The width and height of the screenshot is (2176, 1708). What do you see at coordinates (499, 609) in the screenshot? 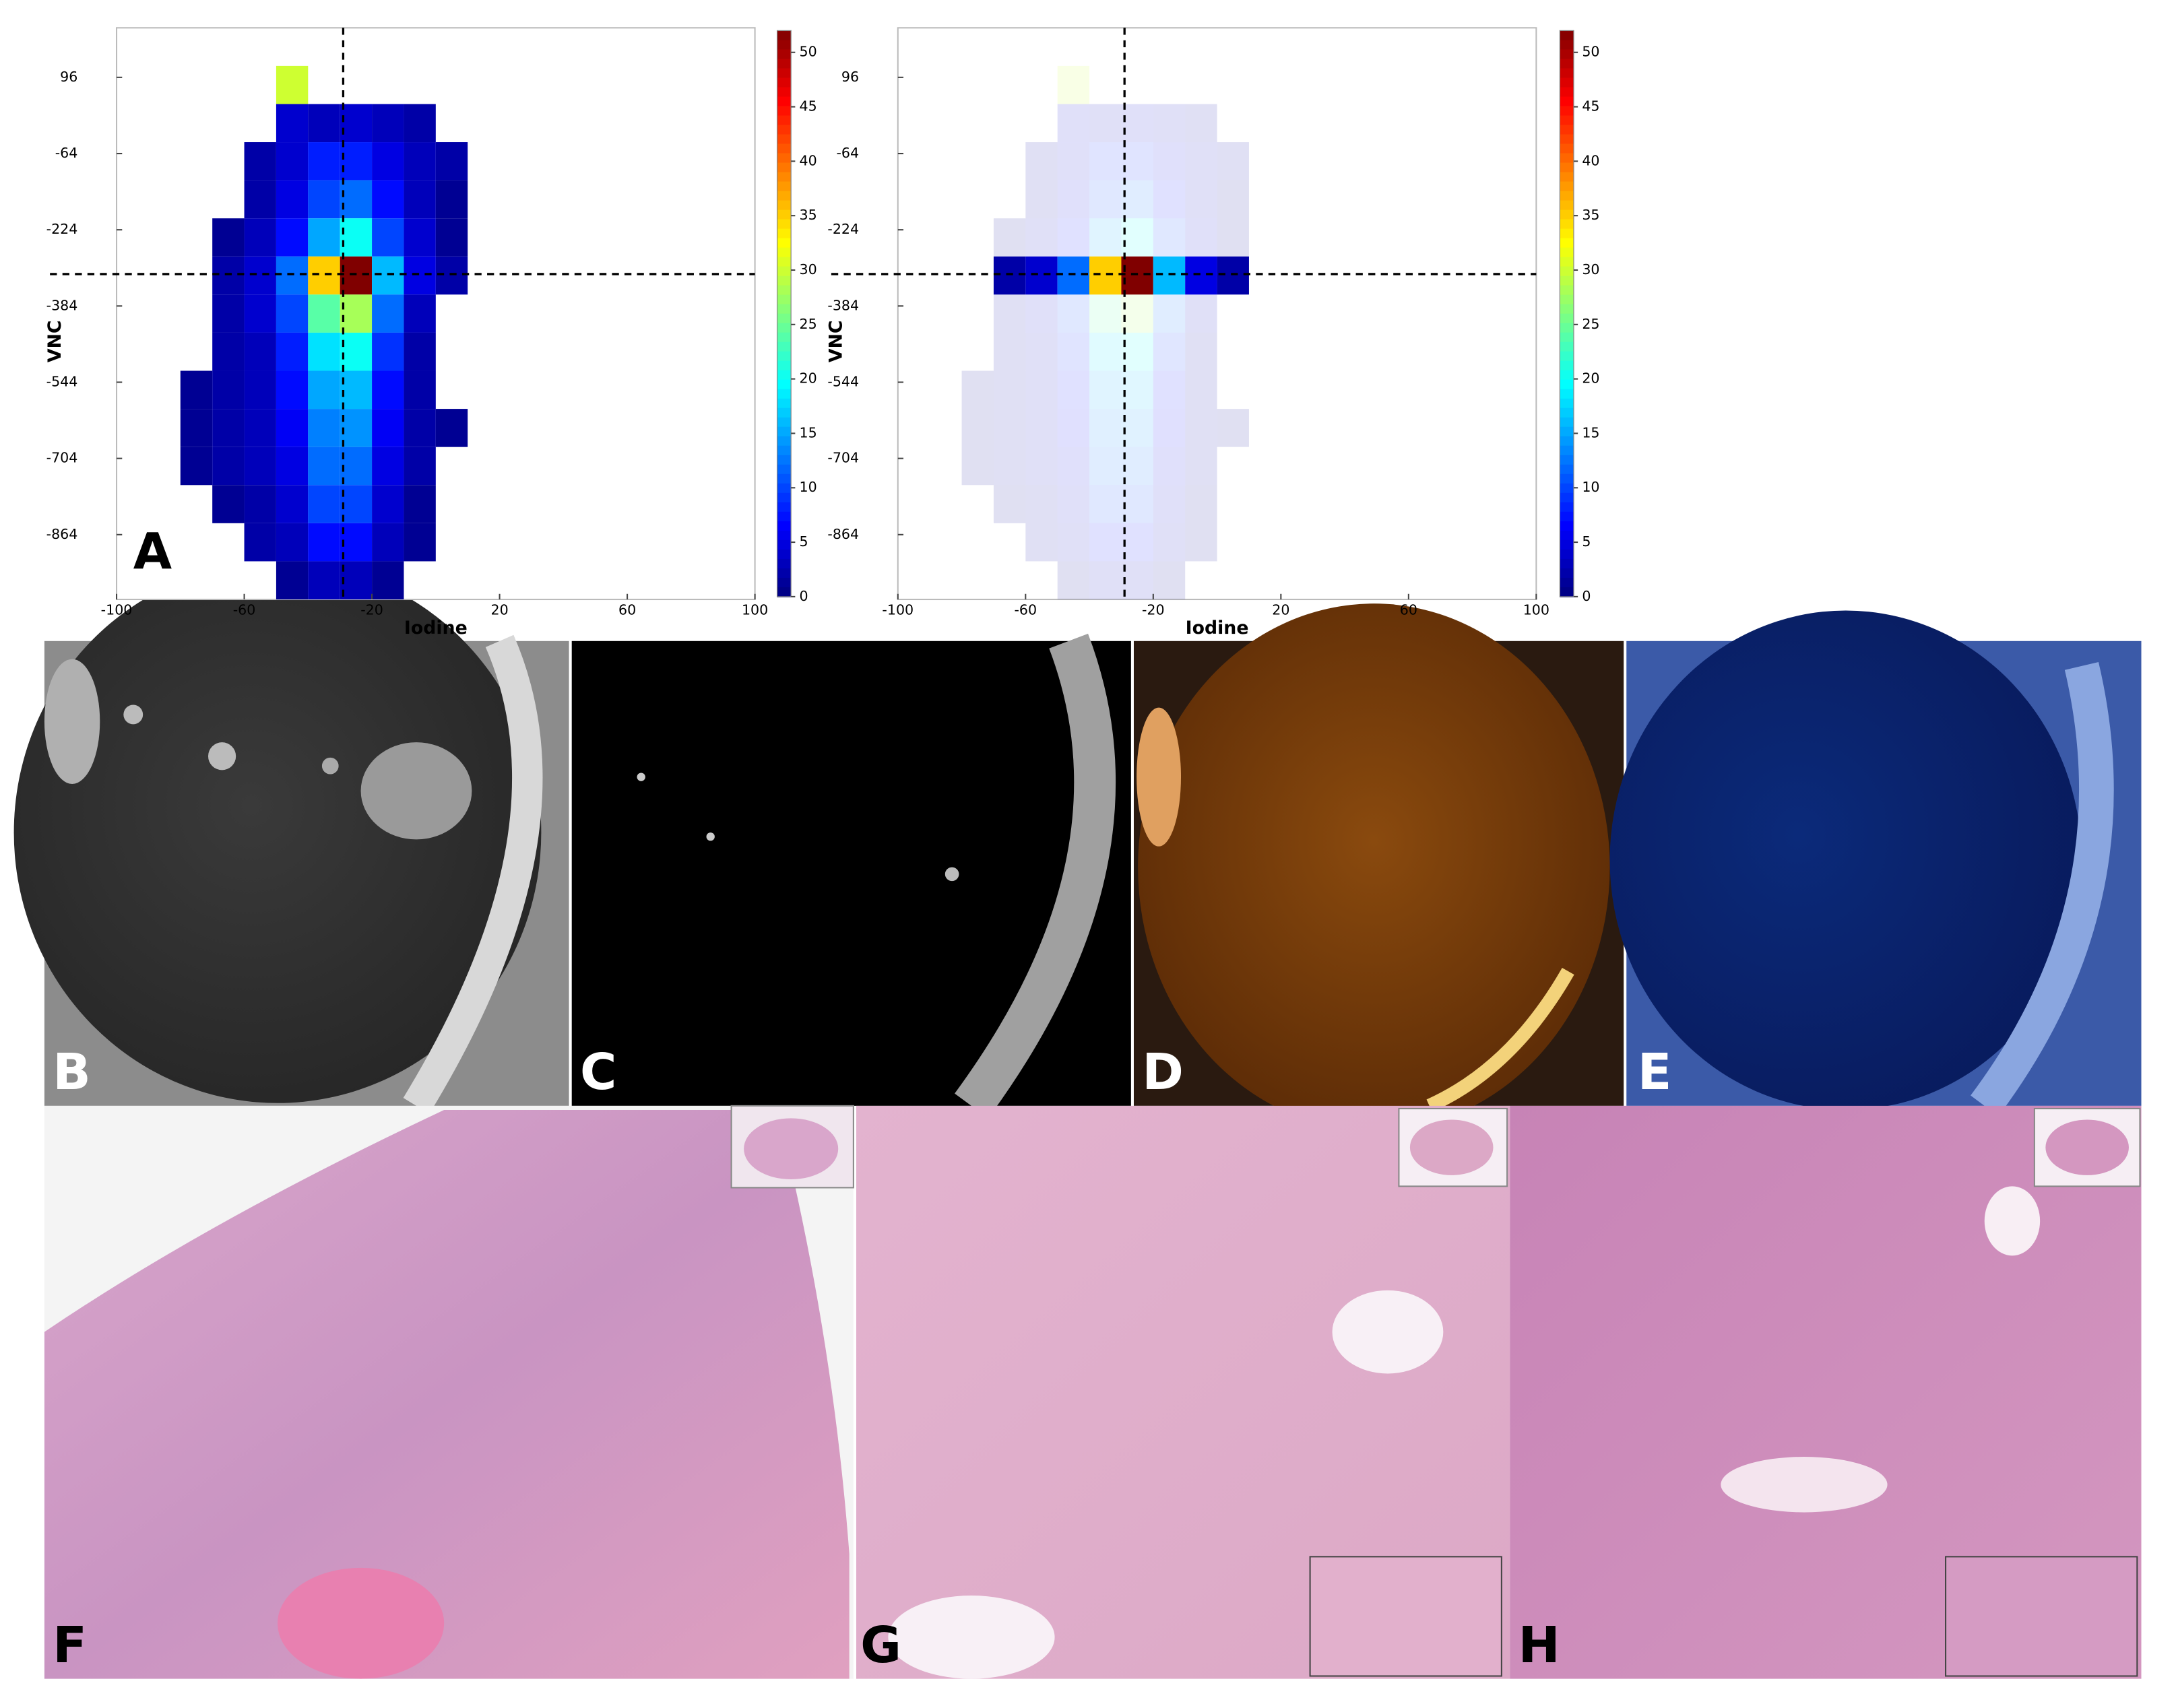
I see `x-tick-label: 20` at bounding box center [499, 609].